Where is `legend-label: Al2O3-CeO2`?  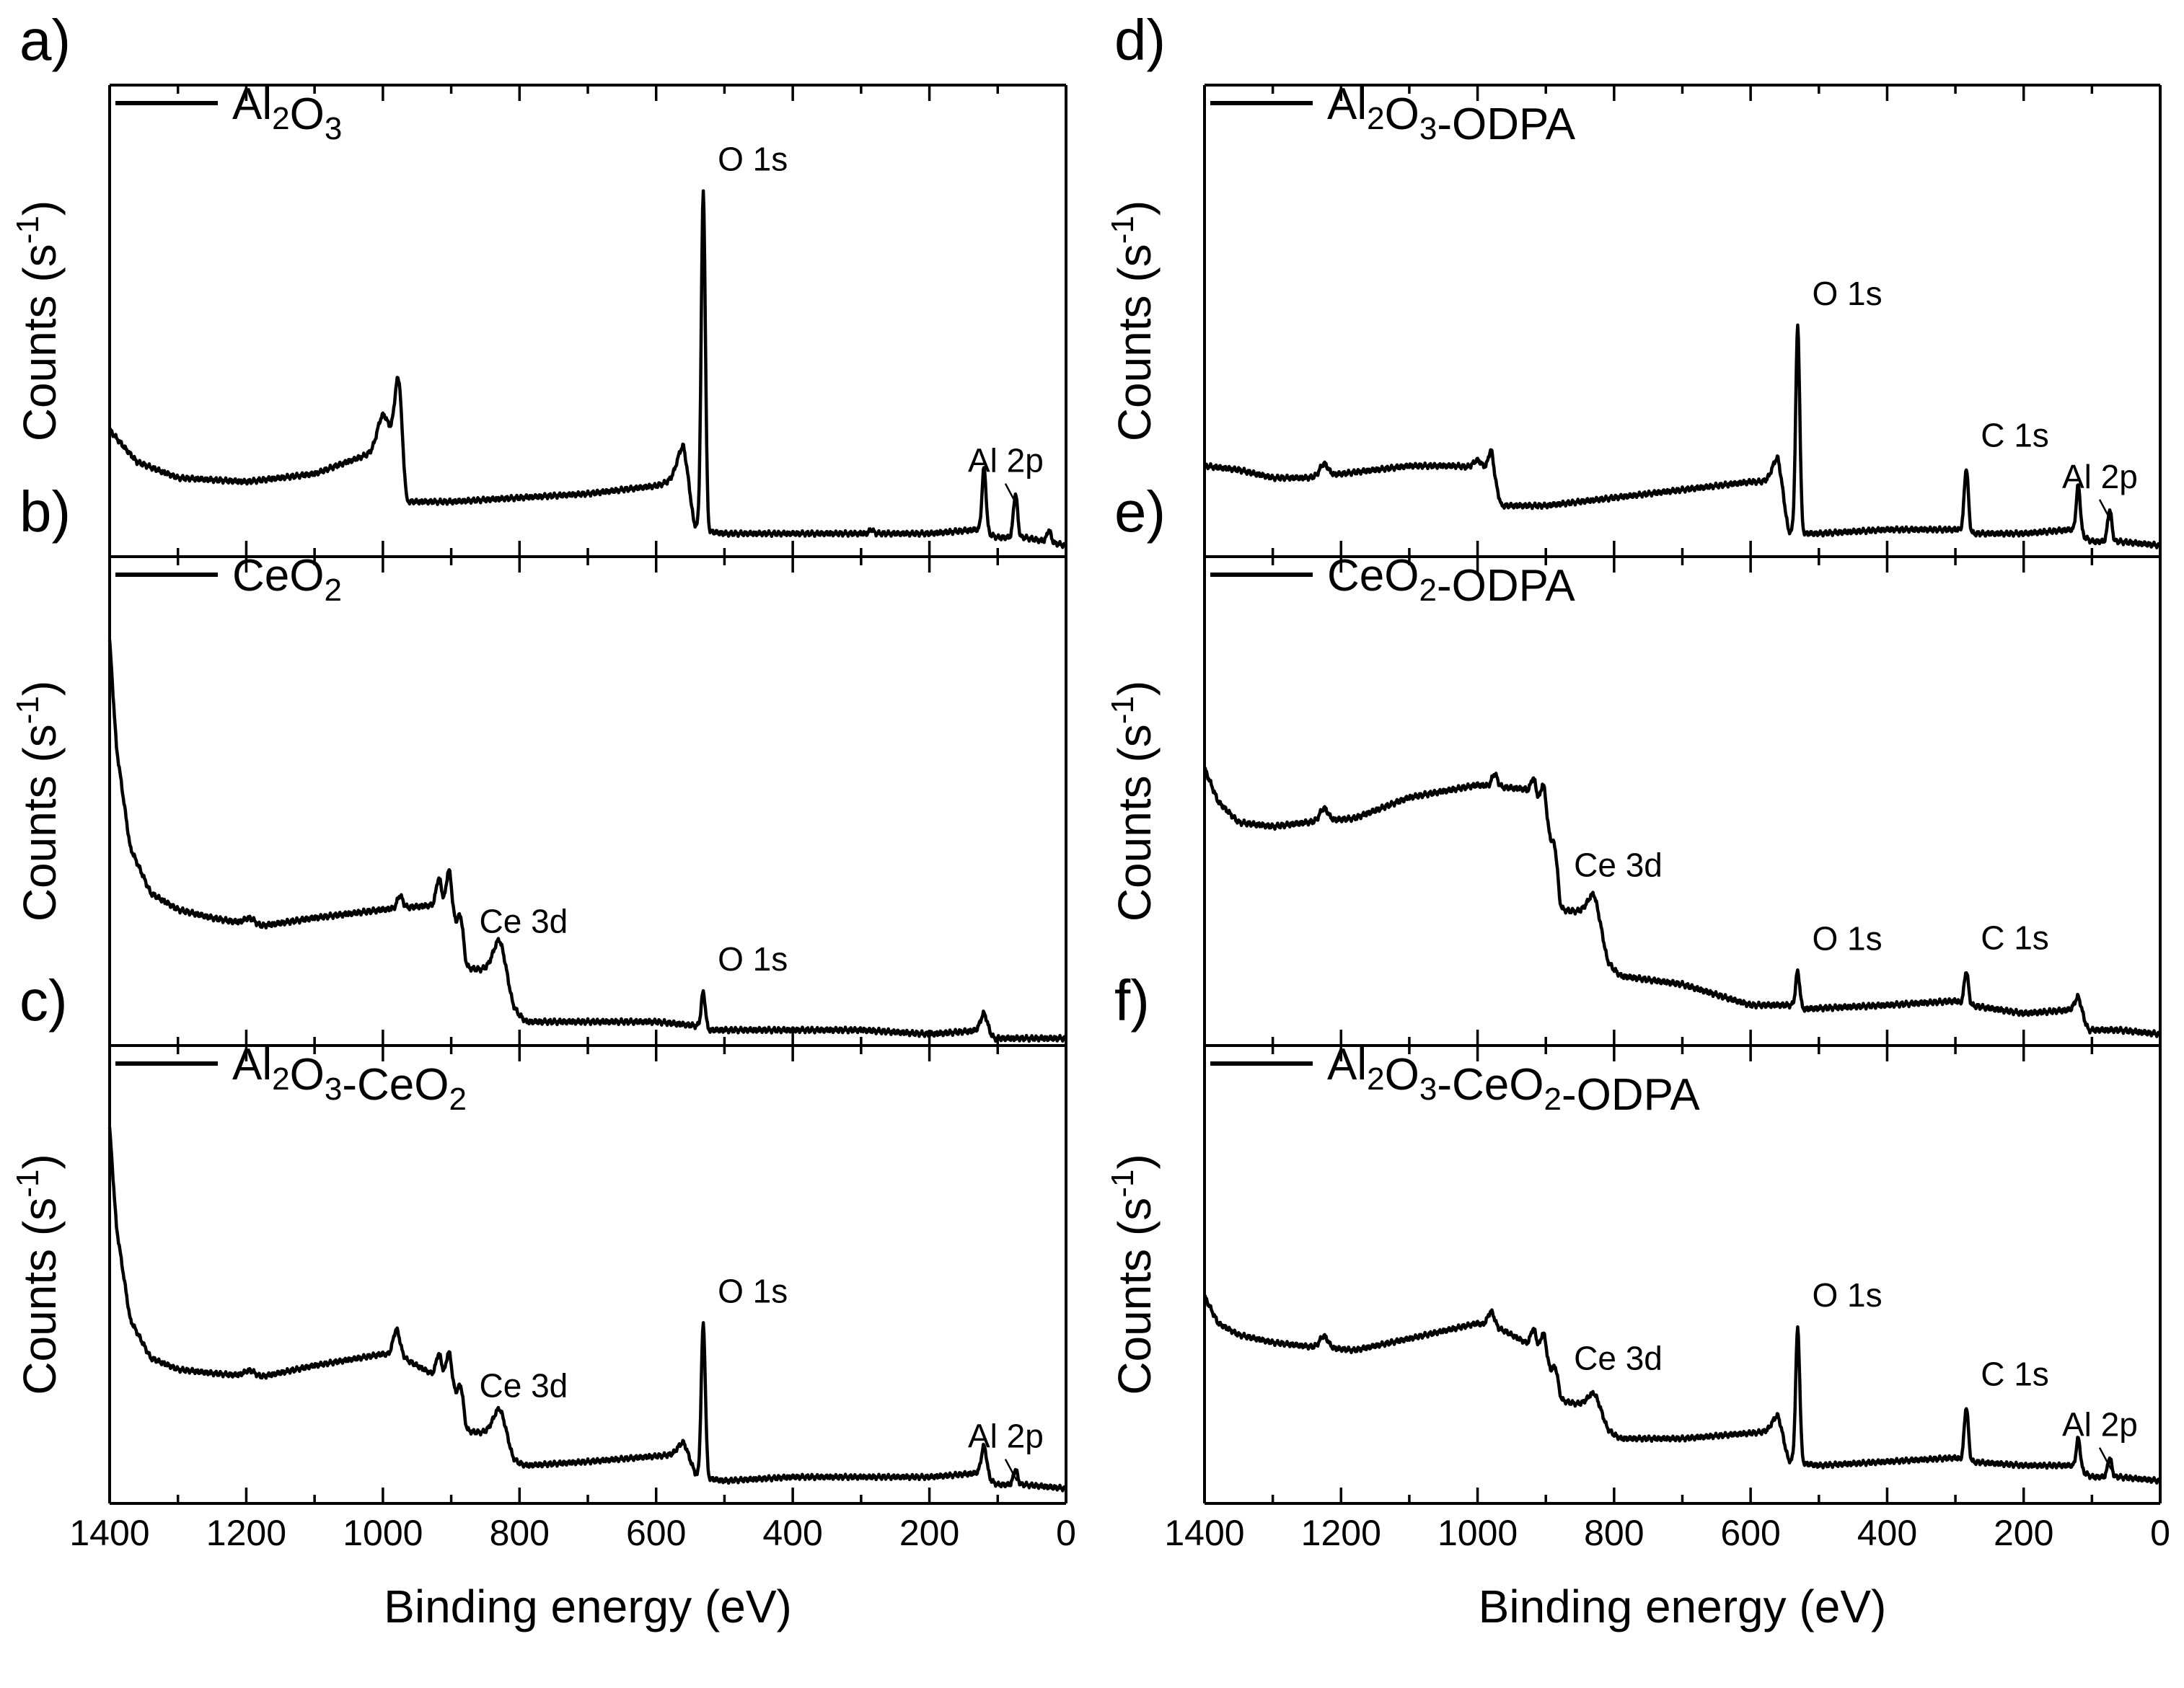 legend-label: Al2O3-CeO2 is located at coordinates (349, 1078).